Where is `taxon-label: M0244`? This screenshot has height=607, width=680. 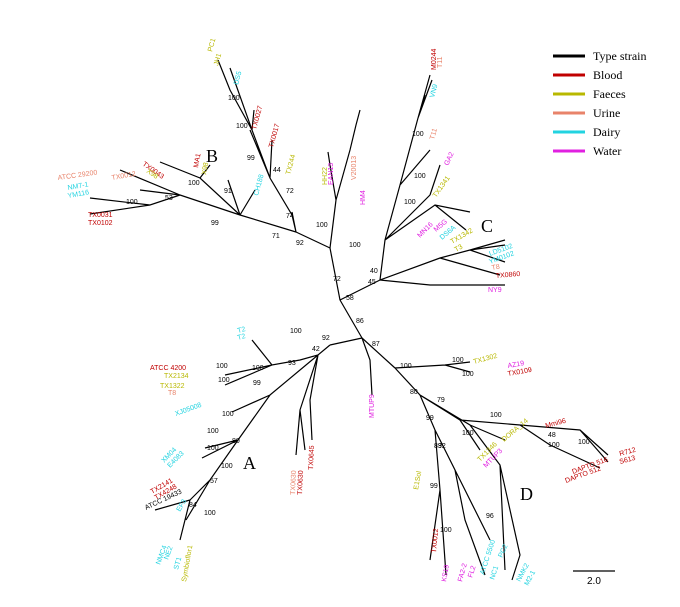 taxon-label: M0244 is located at coordinates (434, 59).